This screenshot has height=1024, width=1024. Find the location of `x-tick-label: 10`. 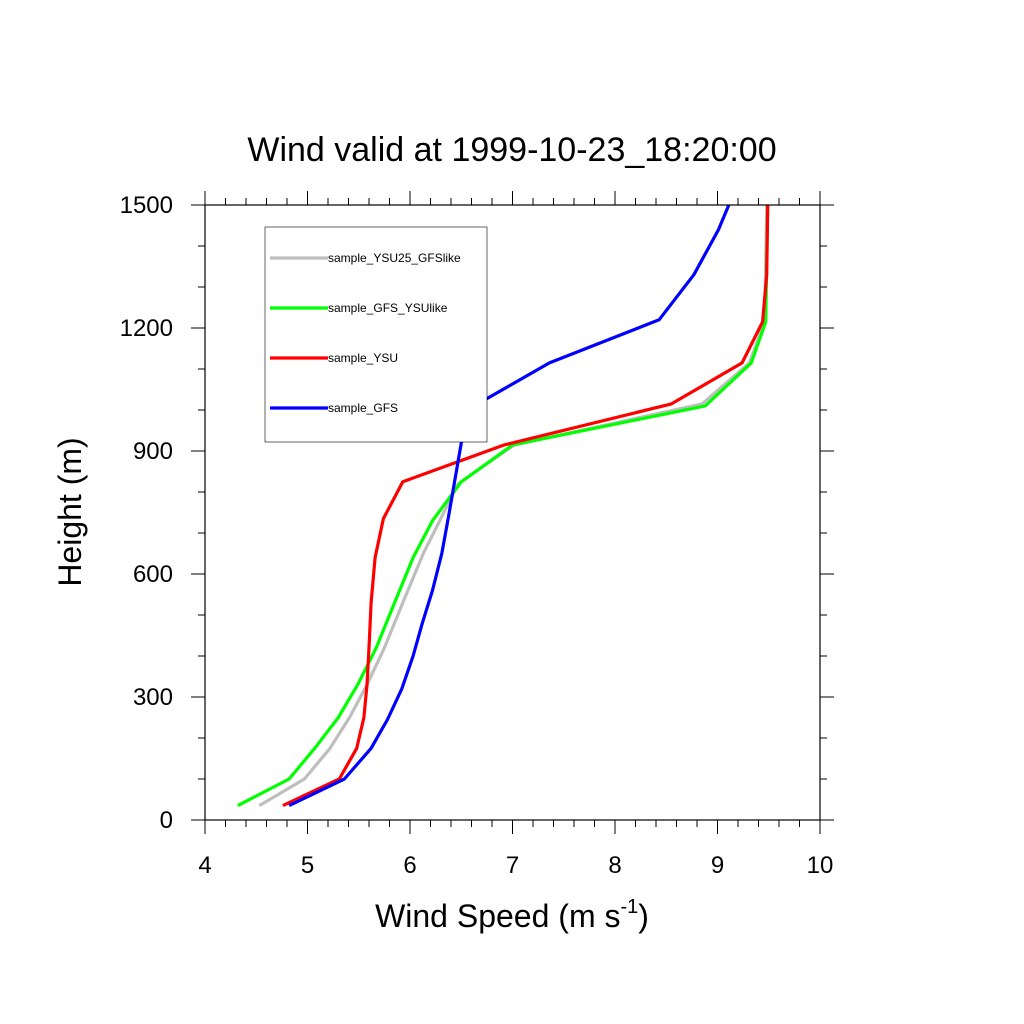

x-tick-label: 10 is located at coordinates (820, 865).